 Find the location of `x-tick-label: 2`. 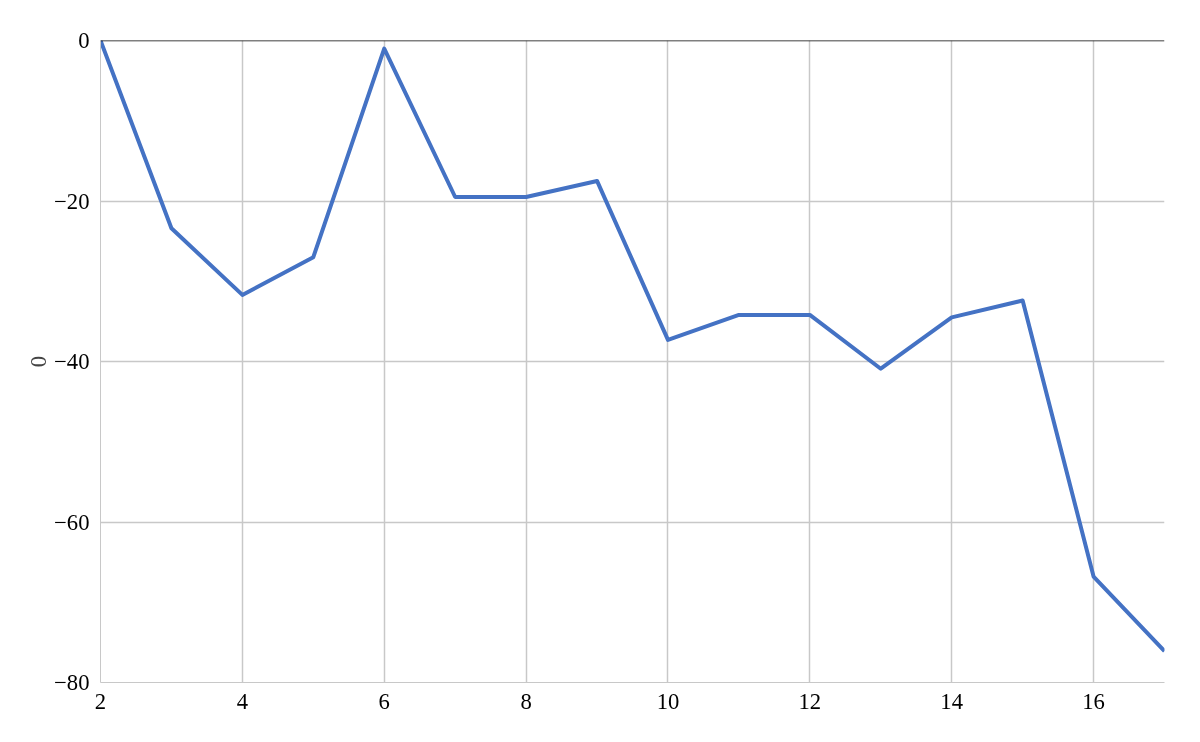

x-tick-label: 2 is located at coordinates (100, 701).